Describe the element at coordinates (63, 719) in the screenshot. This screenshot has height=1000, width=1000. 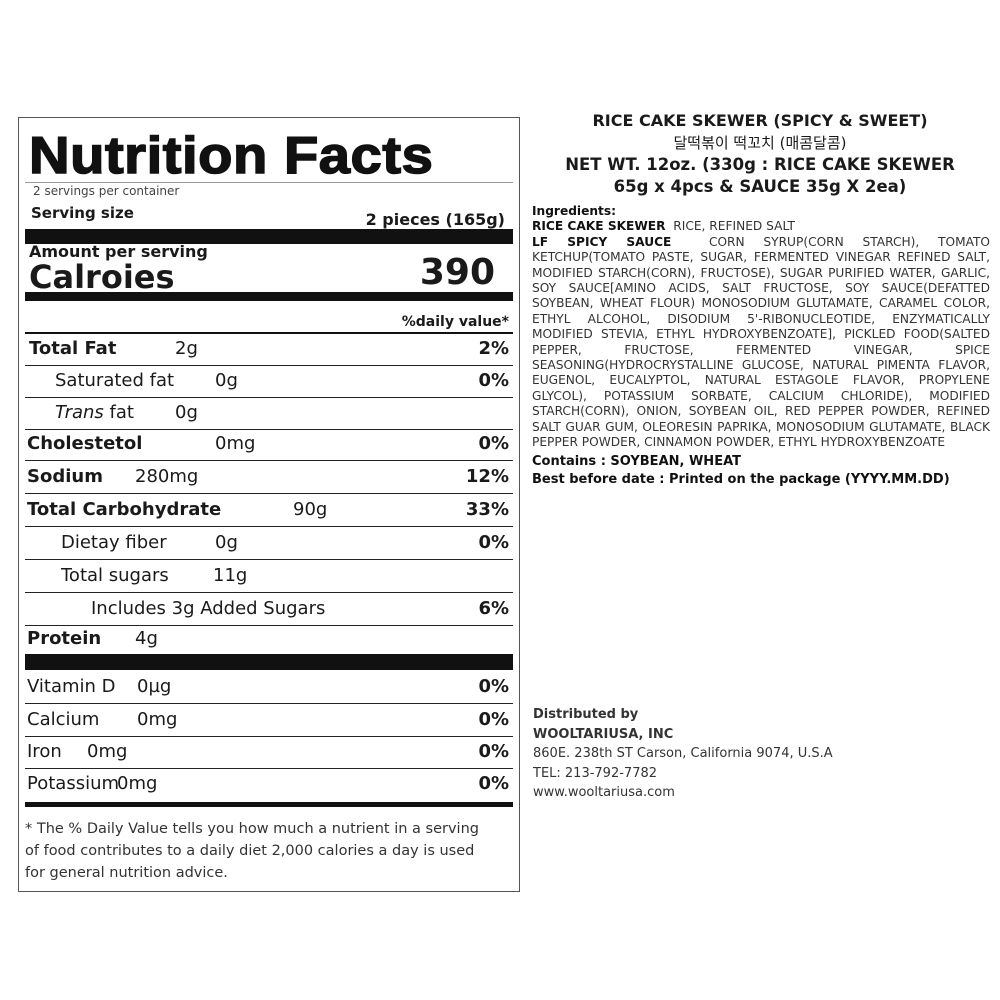
I see `nutrient-name: Calcium` at that location.